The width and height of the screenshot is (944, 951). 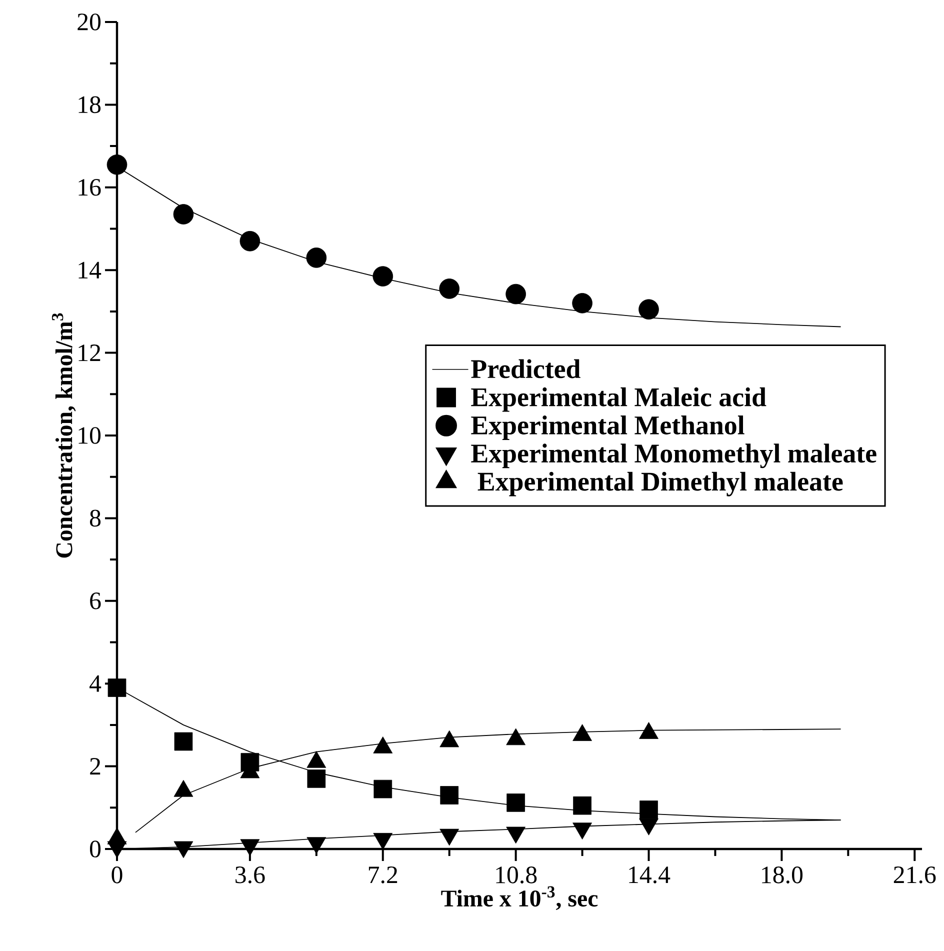 What do you see at coordinates (660, 484) in the screenshot?
I see `legend-label: Experimental Dimethyl maleate` at bounding box center [660, 484].